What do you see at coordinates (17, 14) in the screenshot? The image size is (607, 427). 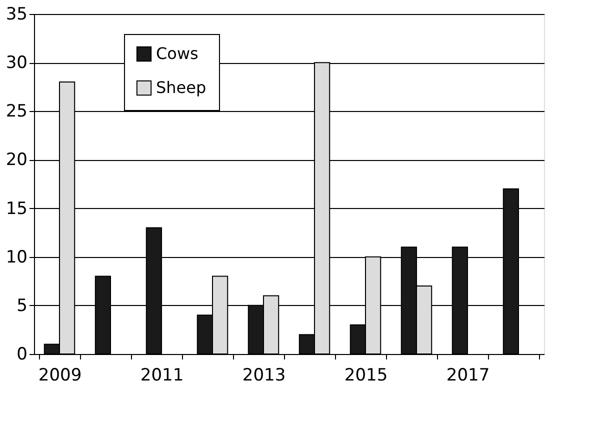 I see `y-tick-label: 35` at bounding box center [17, 14].